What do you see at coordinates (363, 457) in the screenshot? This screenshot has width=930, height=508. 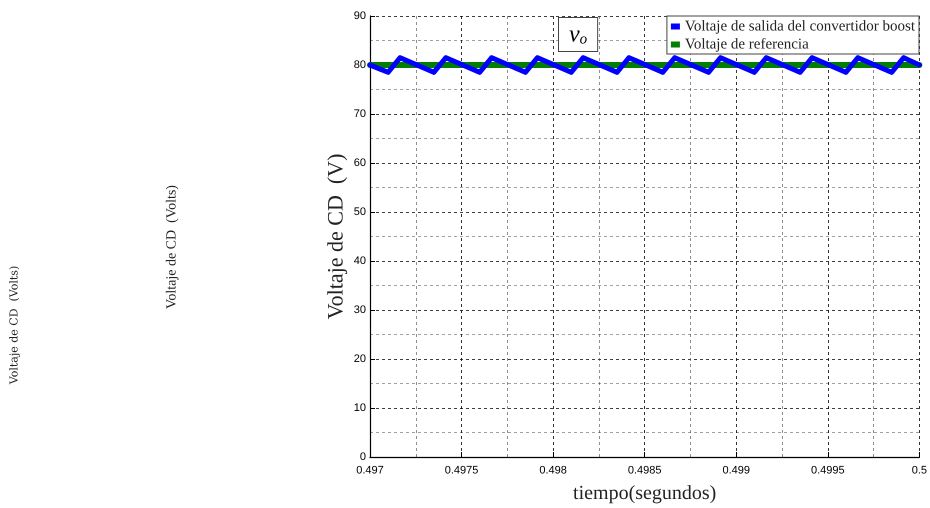 I see `y-tick-label: 0` at bounding box center [363, 457].